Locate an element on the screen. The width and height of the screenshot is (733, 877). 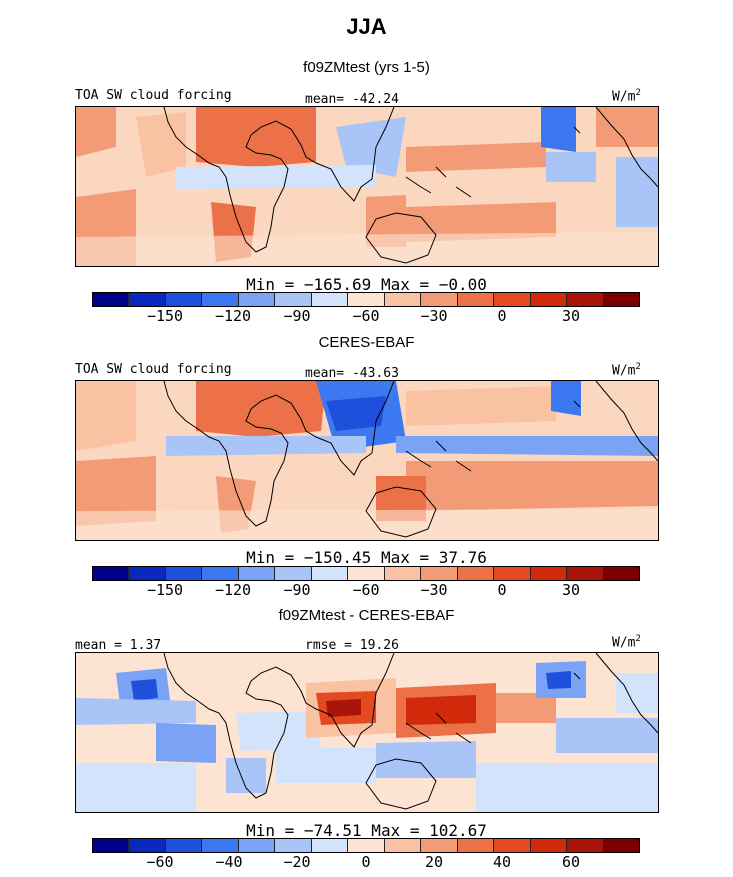
panel2-colorbar is located at coordinates (366, 573).